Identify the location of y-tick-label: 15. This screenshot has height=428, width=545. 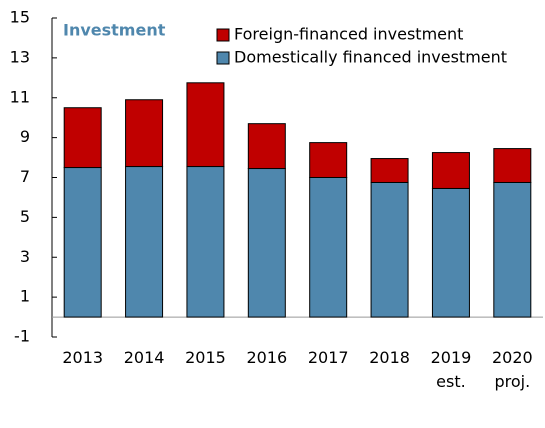
(20, 17).